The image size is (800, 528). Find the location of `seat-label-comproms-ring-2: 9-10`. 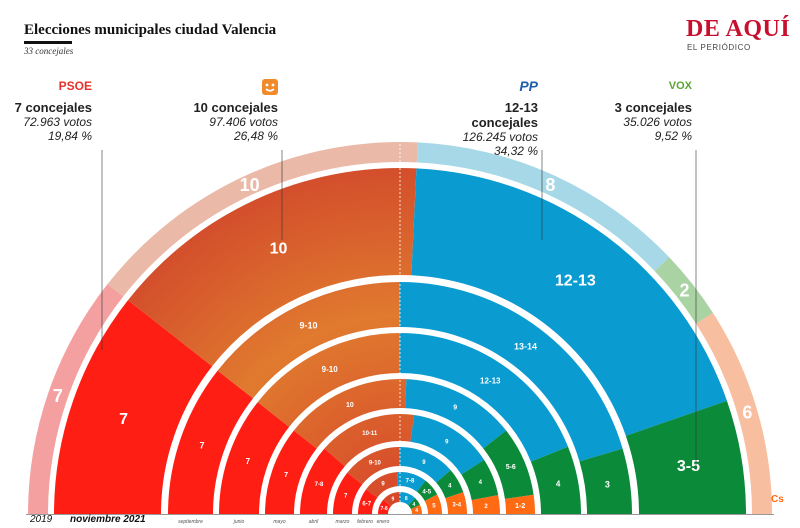

seat-label-comproms-ring-2: 9-10 is located at coordinates (308, 326).